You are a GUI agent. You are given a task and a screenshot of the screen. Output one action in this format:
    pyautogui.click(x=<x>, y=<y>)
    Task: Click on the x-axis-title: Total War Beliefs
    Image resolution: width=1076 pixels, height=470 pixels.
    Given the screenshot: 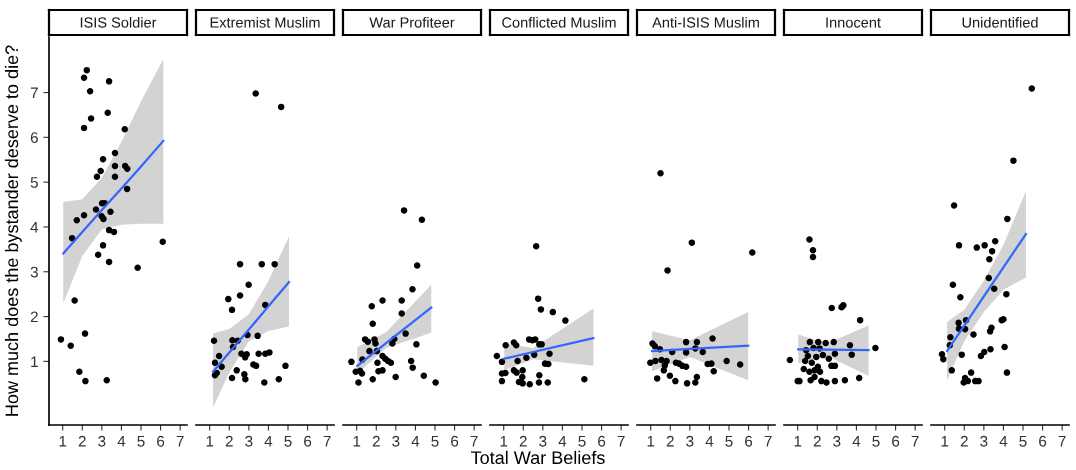 What is the action you would take?
    pyautogui.click(x=538, y=457)
    